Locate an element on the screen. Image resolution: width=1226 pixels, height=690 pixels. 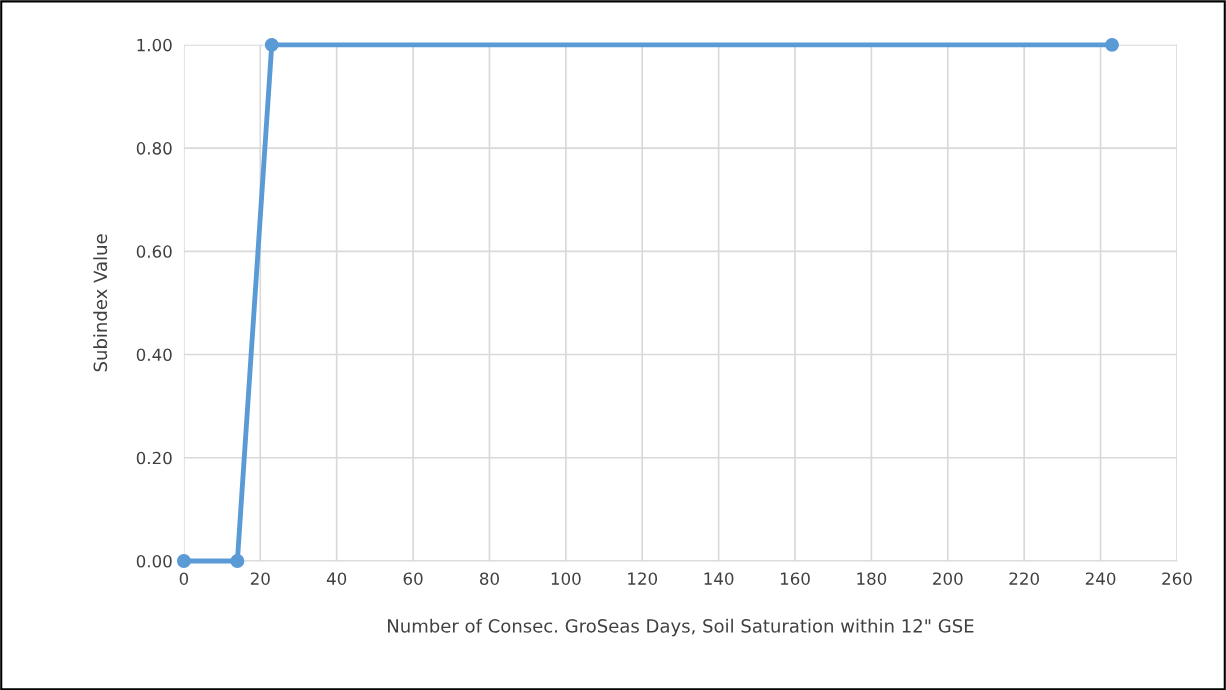
y-tick-label: 0.20 is located at coordinates (154, 458).